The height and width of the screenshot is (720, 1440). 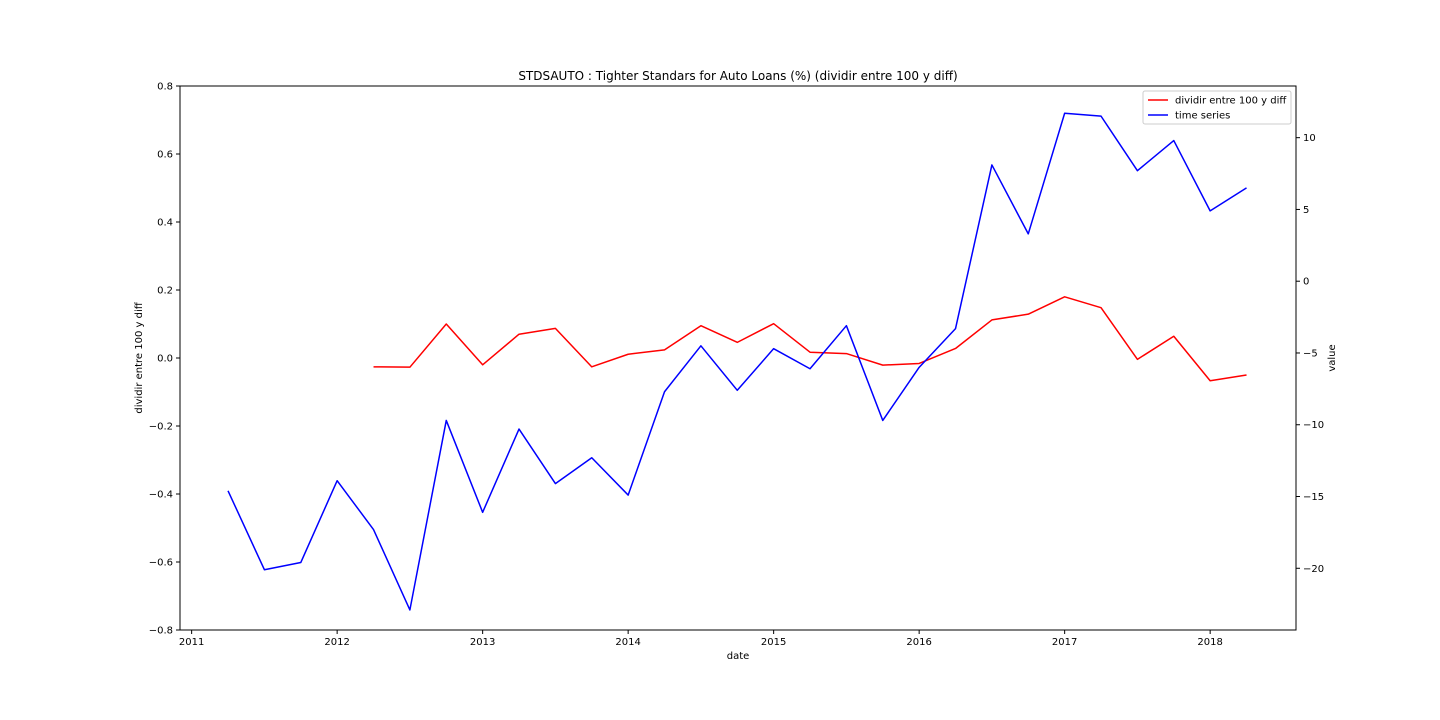 What do you see at coordinates (161, 563) in the screenshot?
I see `y-left-tick-label: −0.6` at bounding box center [161, 563].